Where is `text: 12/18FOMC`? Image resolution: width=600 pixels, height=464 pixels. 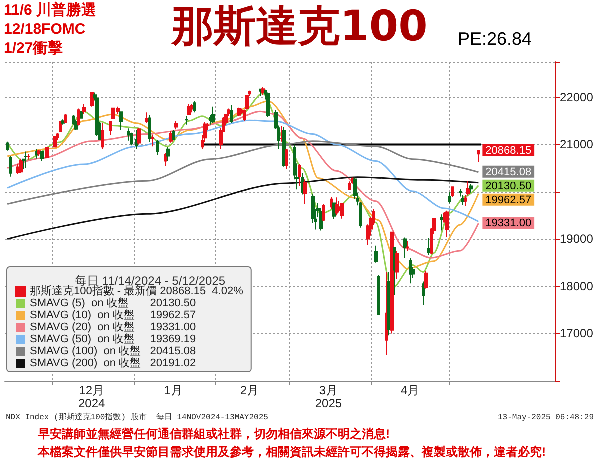 text: 12/18FOMC is located at coordinates (45, 29).